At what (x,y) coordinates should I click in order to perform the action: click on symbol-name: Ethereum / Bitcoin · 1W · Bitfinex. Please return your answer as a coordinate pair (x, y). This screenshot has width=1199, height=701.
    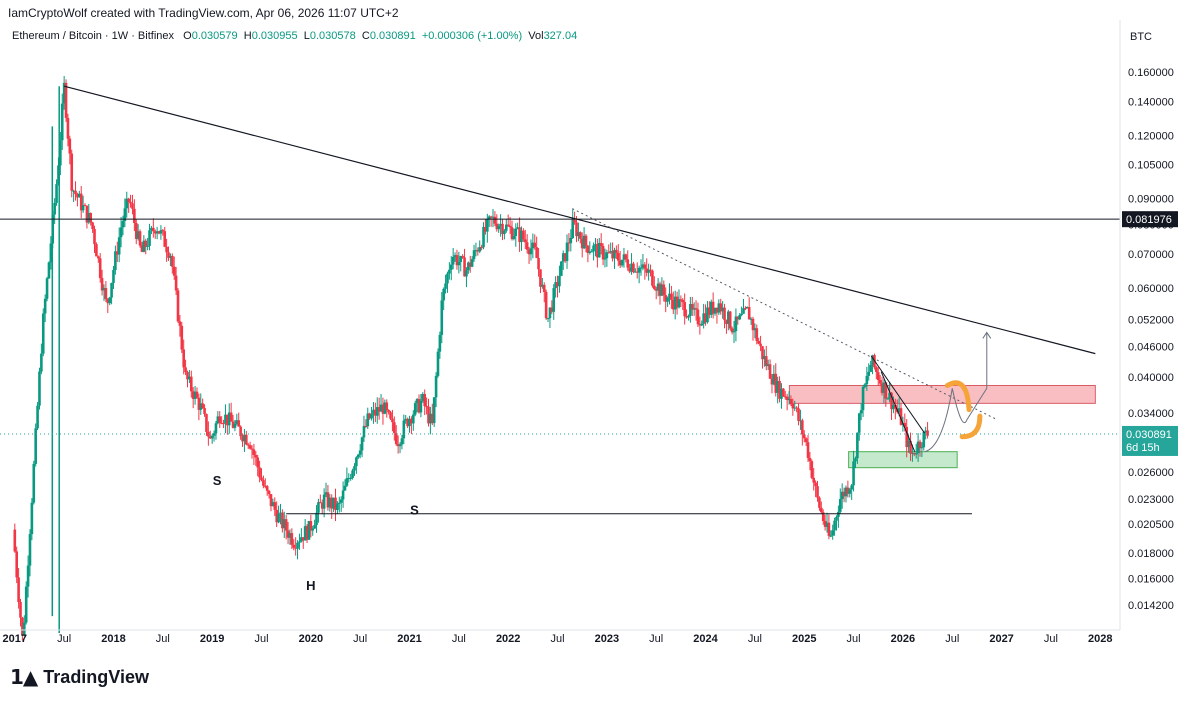
    Looking at the image, I should click on (93, 36).